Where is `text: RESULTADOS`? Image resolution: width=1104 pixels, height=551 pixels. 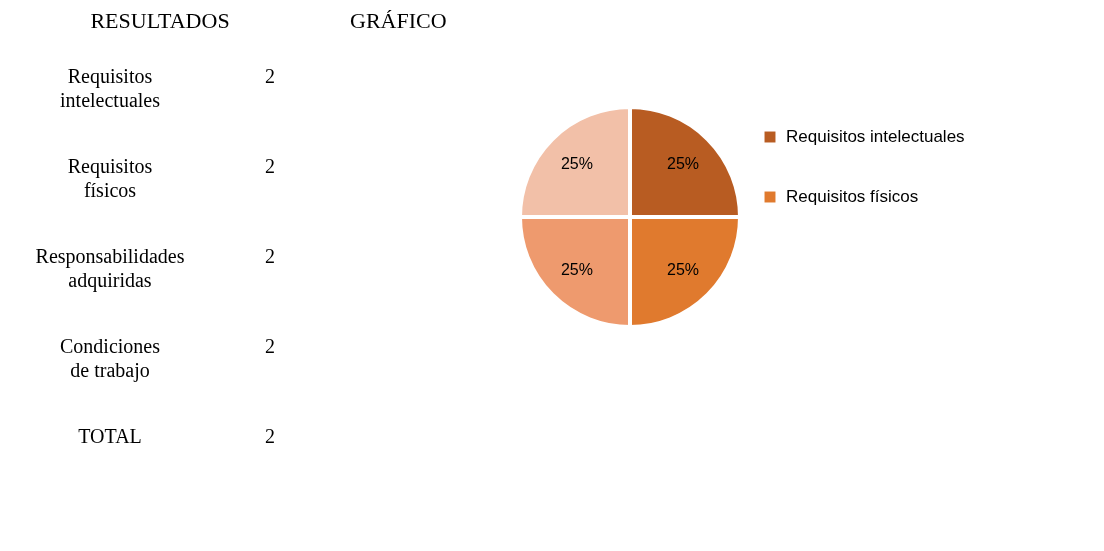 text: RESULTADOS is located at coordinates (160, 20).